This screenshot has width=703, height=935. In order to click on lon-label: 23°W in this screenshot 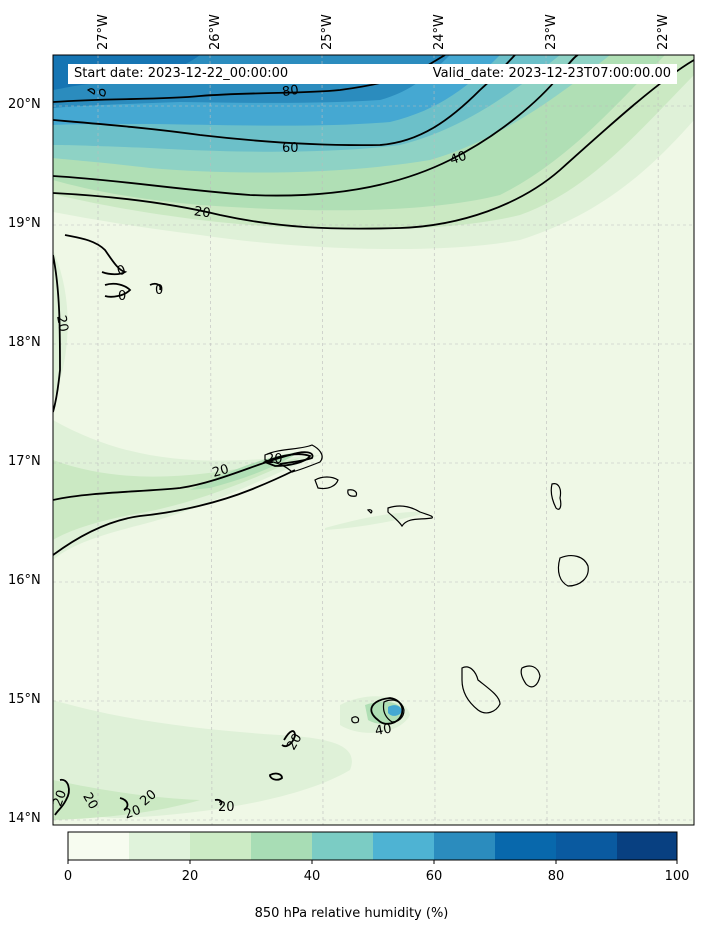, I will do `click(551, 32)`.